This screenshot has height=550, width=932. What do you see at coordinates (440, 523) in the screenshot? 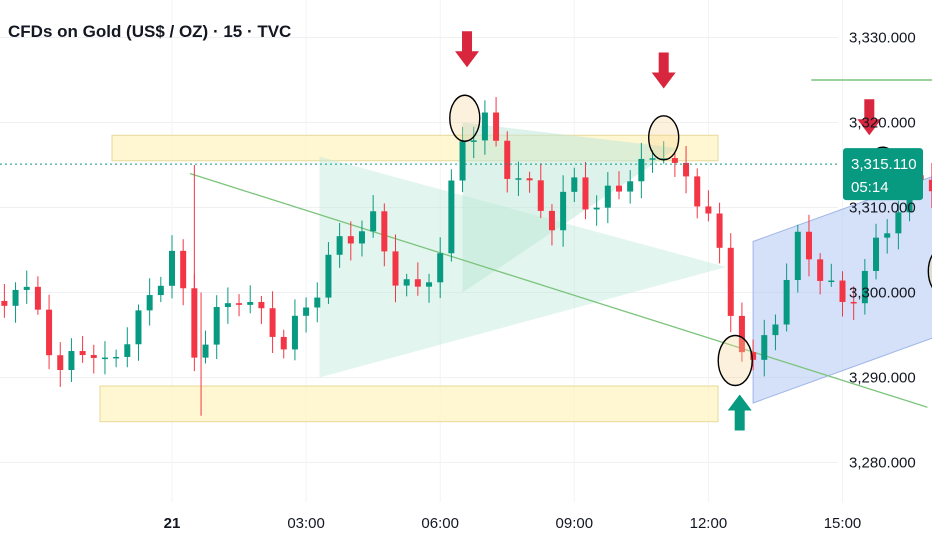
I see `time-tick-label: 06:00` at bounding box center [440, 523].